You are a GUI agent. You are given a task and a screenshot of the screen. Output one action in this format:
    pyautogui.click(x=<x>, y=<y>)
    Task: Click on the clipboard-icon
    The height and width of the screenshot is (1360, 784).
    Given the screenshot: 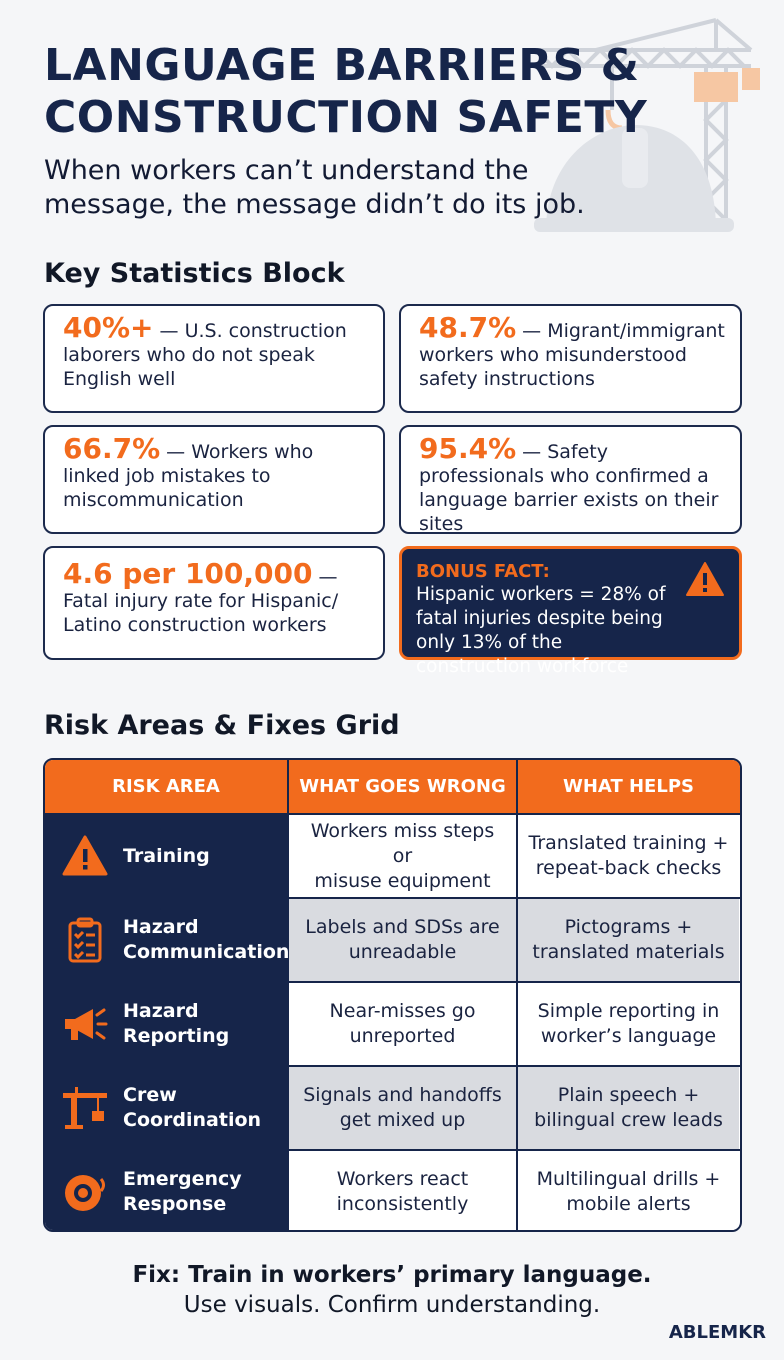 What is the action you would take?
    pyautogui.click(x=85, y=940)
    